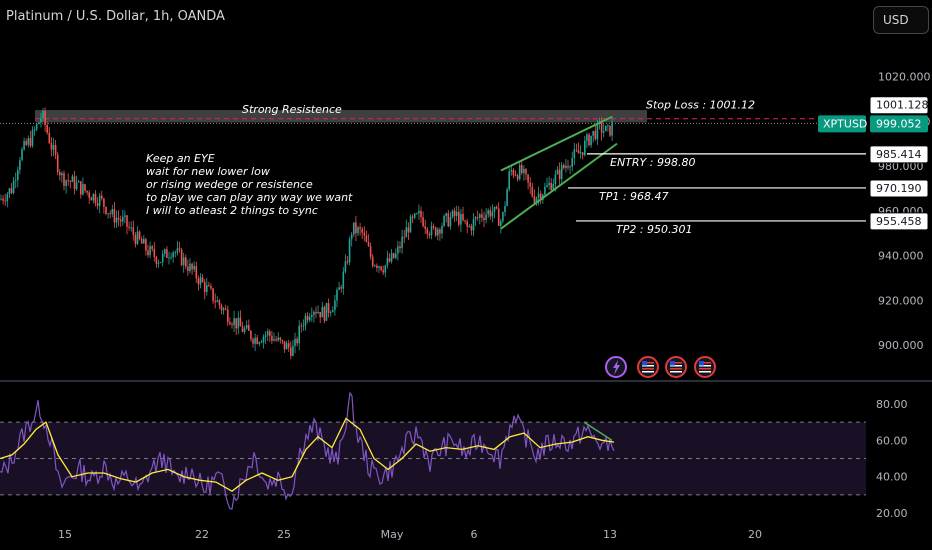  What do you see at coordinates (899, 124) in the screenshot?
I see `last-price-tag` at bounding box center [899, 124].